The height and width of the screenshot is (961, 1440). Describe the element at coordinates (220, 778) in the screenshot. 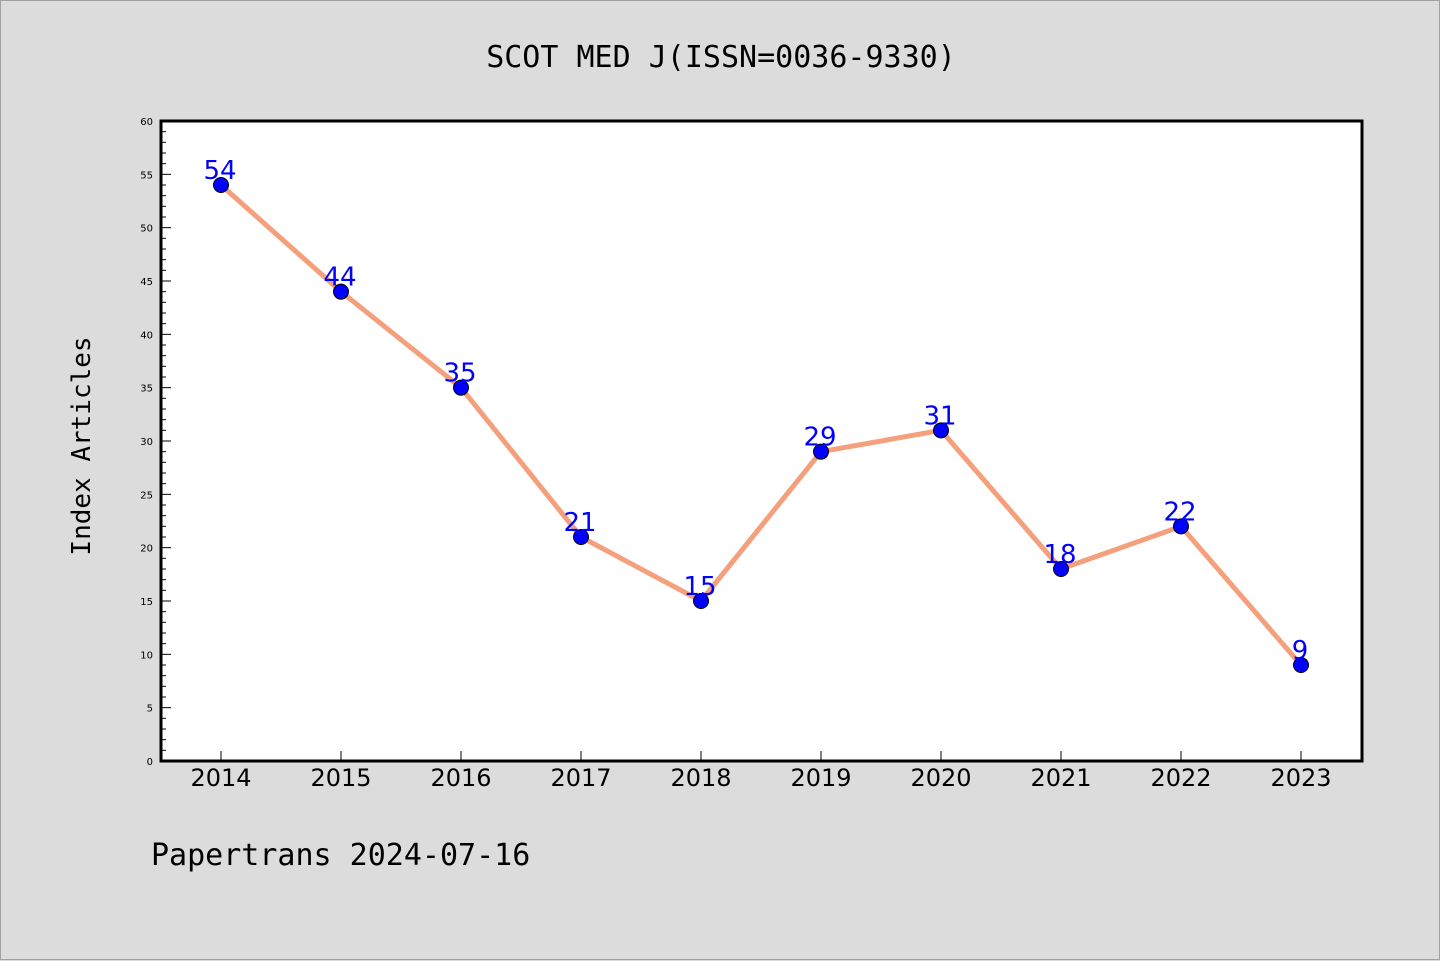

I see `x-tick-label: 2014` at that location.